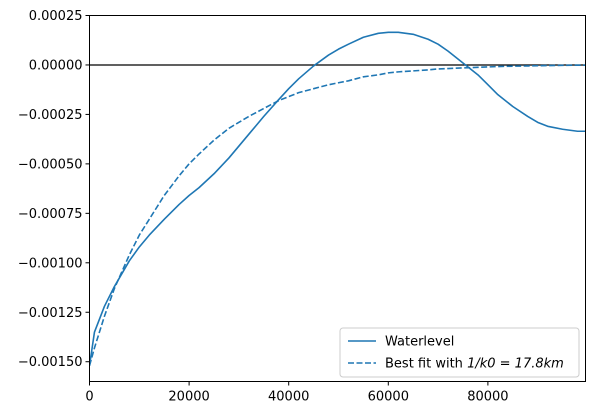 The height and width of the screenshot is (418, 594). Describe the element at coordinates (50, 214) in the screenshot. I see `y-tick-label: −0.00075` at that location.